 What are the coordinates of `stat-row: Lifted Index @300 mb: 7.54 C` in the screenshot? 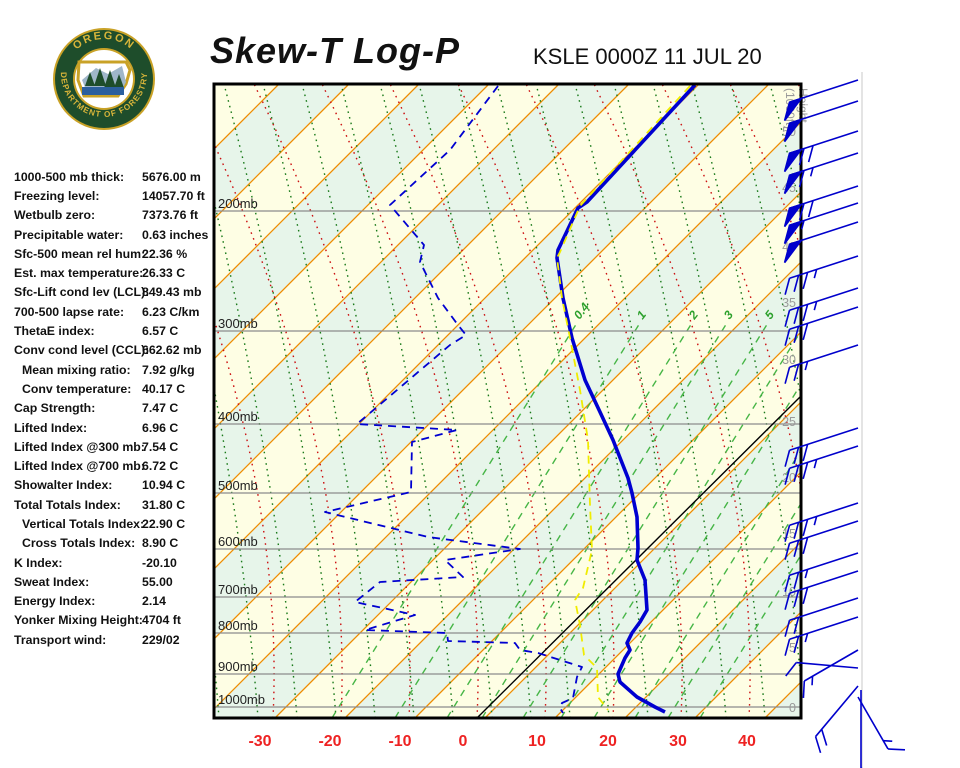 It's located at (109, 446).